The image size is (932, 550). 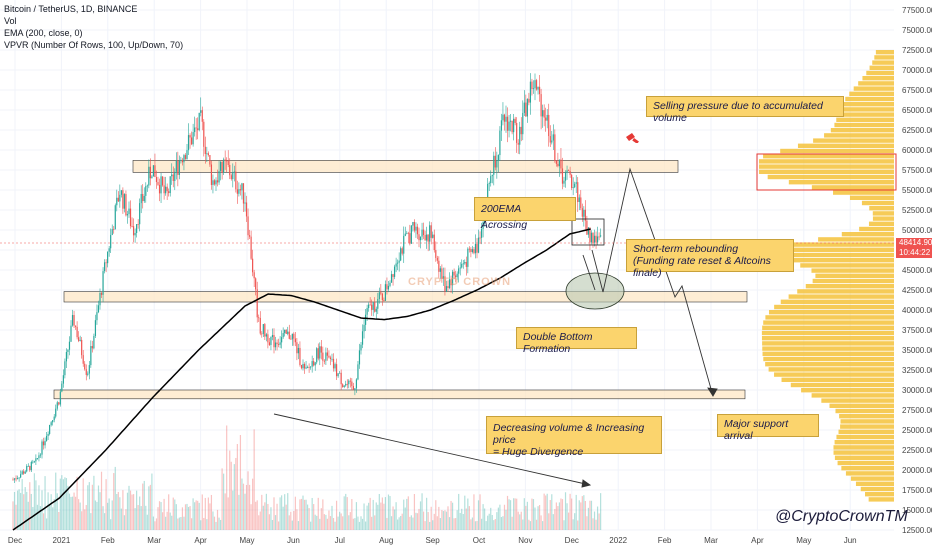 I want to click on x-tick-label: Dec, so click(x=572, y=540).